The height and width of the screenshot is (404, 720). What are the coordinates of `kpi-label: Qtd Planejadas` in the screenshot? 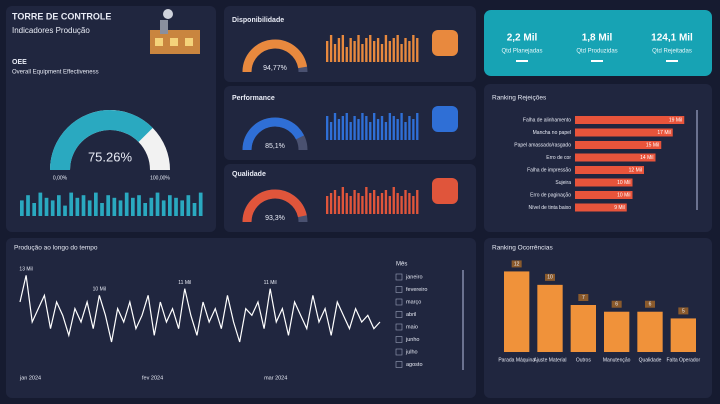 It's located at (521, 52).